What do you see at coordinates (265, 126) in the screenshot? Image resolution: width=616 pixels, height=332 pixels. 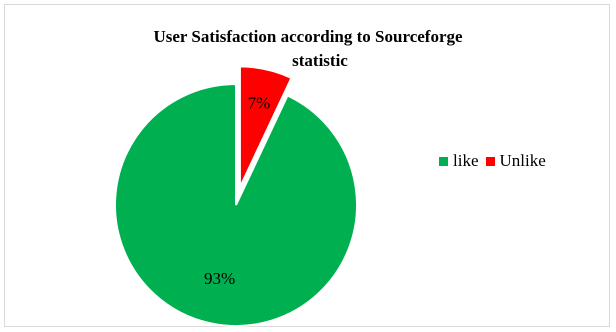 I see `pie-slice-unlike` at bounding box center [265, 126].